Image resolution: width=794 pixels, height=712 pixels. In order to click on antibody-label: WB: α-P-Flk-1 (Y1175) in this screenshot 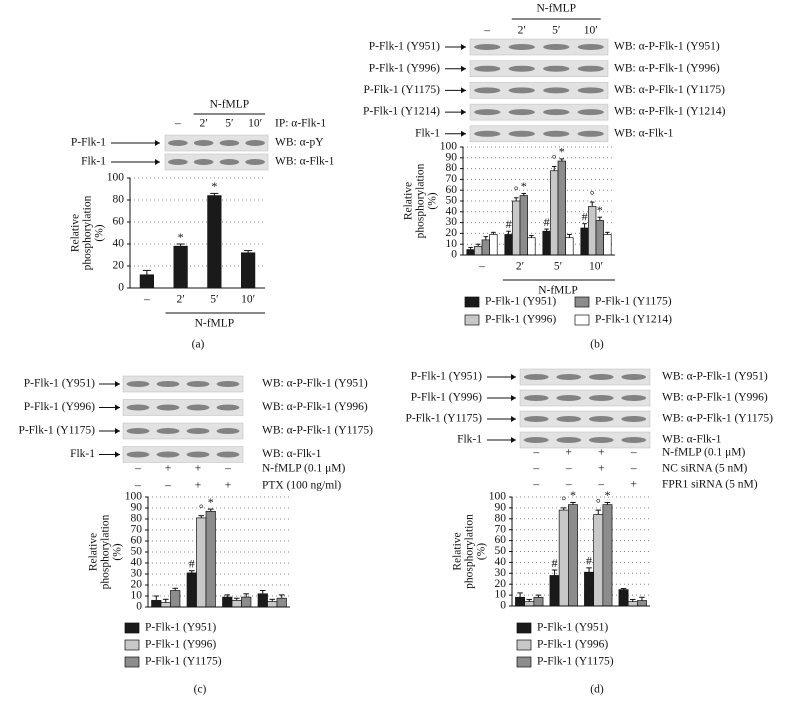, I will do `click(317, 431)`.